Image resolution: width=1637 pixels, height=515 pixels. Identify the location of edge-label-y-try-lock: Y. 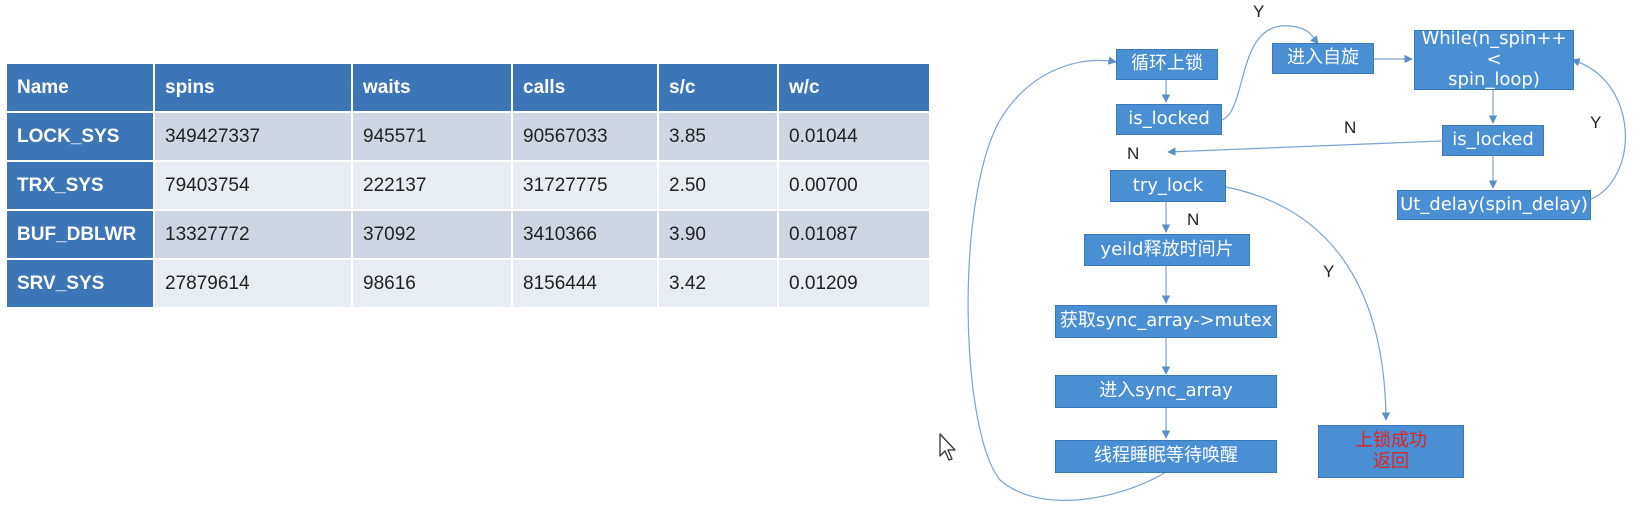
(1329, 271).